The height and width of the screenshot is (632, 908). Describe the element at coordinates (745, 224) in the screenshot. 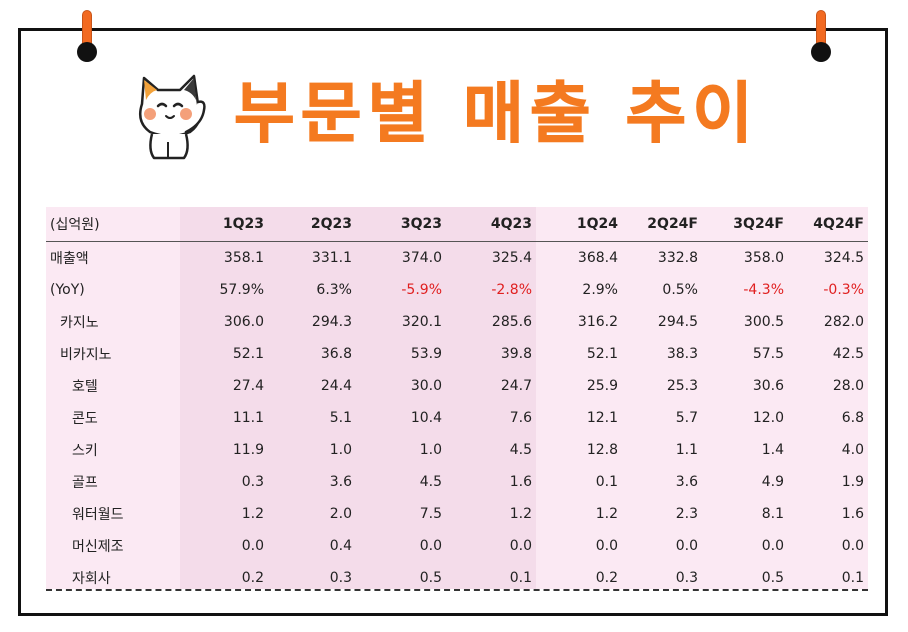

I see `col-header: 3Q24F` at that location.